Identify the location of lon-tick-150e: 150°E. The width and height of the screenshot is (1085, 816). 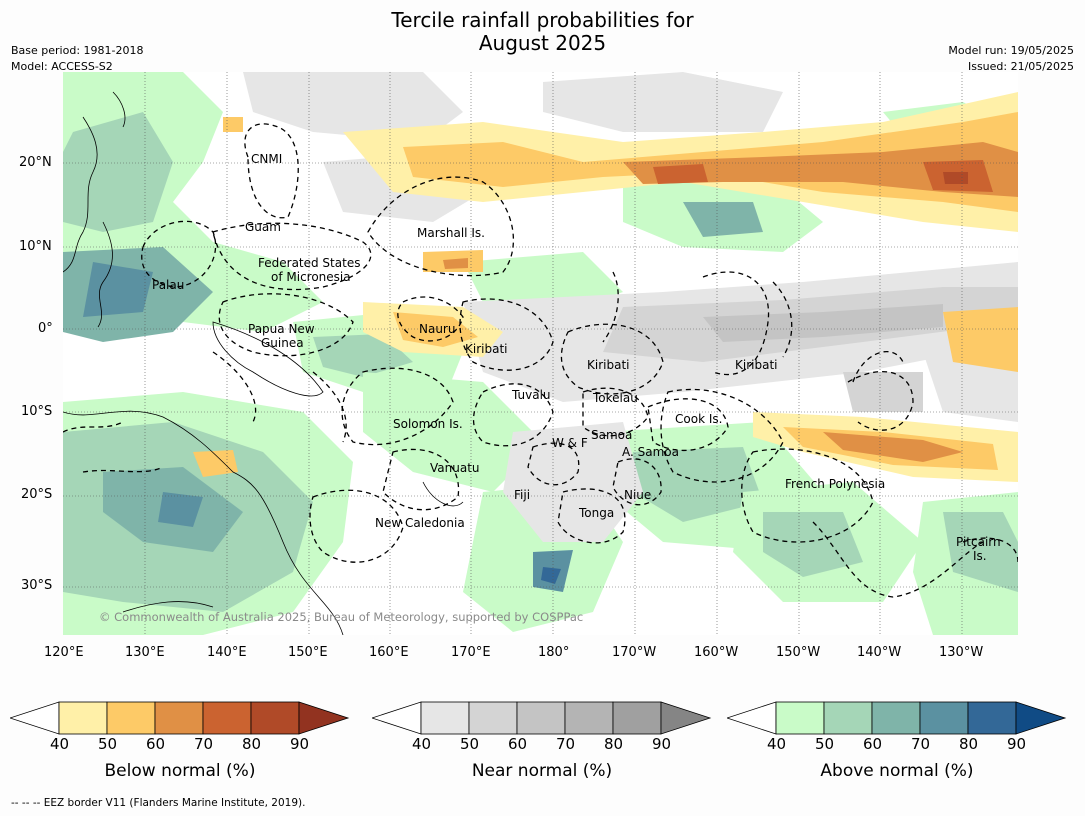
(308, 652).